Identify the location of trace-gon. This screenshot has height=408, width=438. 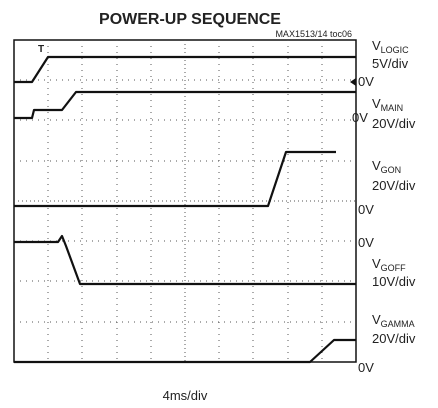
(175, 179).